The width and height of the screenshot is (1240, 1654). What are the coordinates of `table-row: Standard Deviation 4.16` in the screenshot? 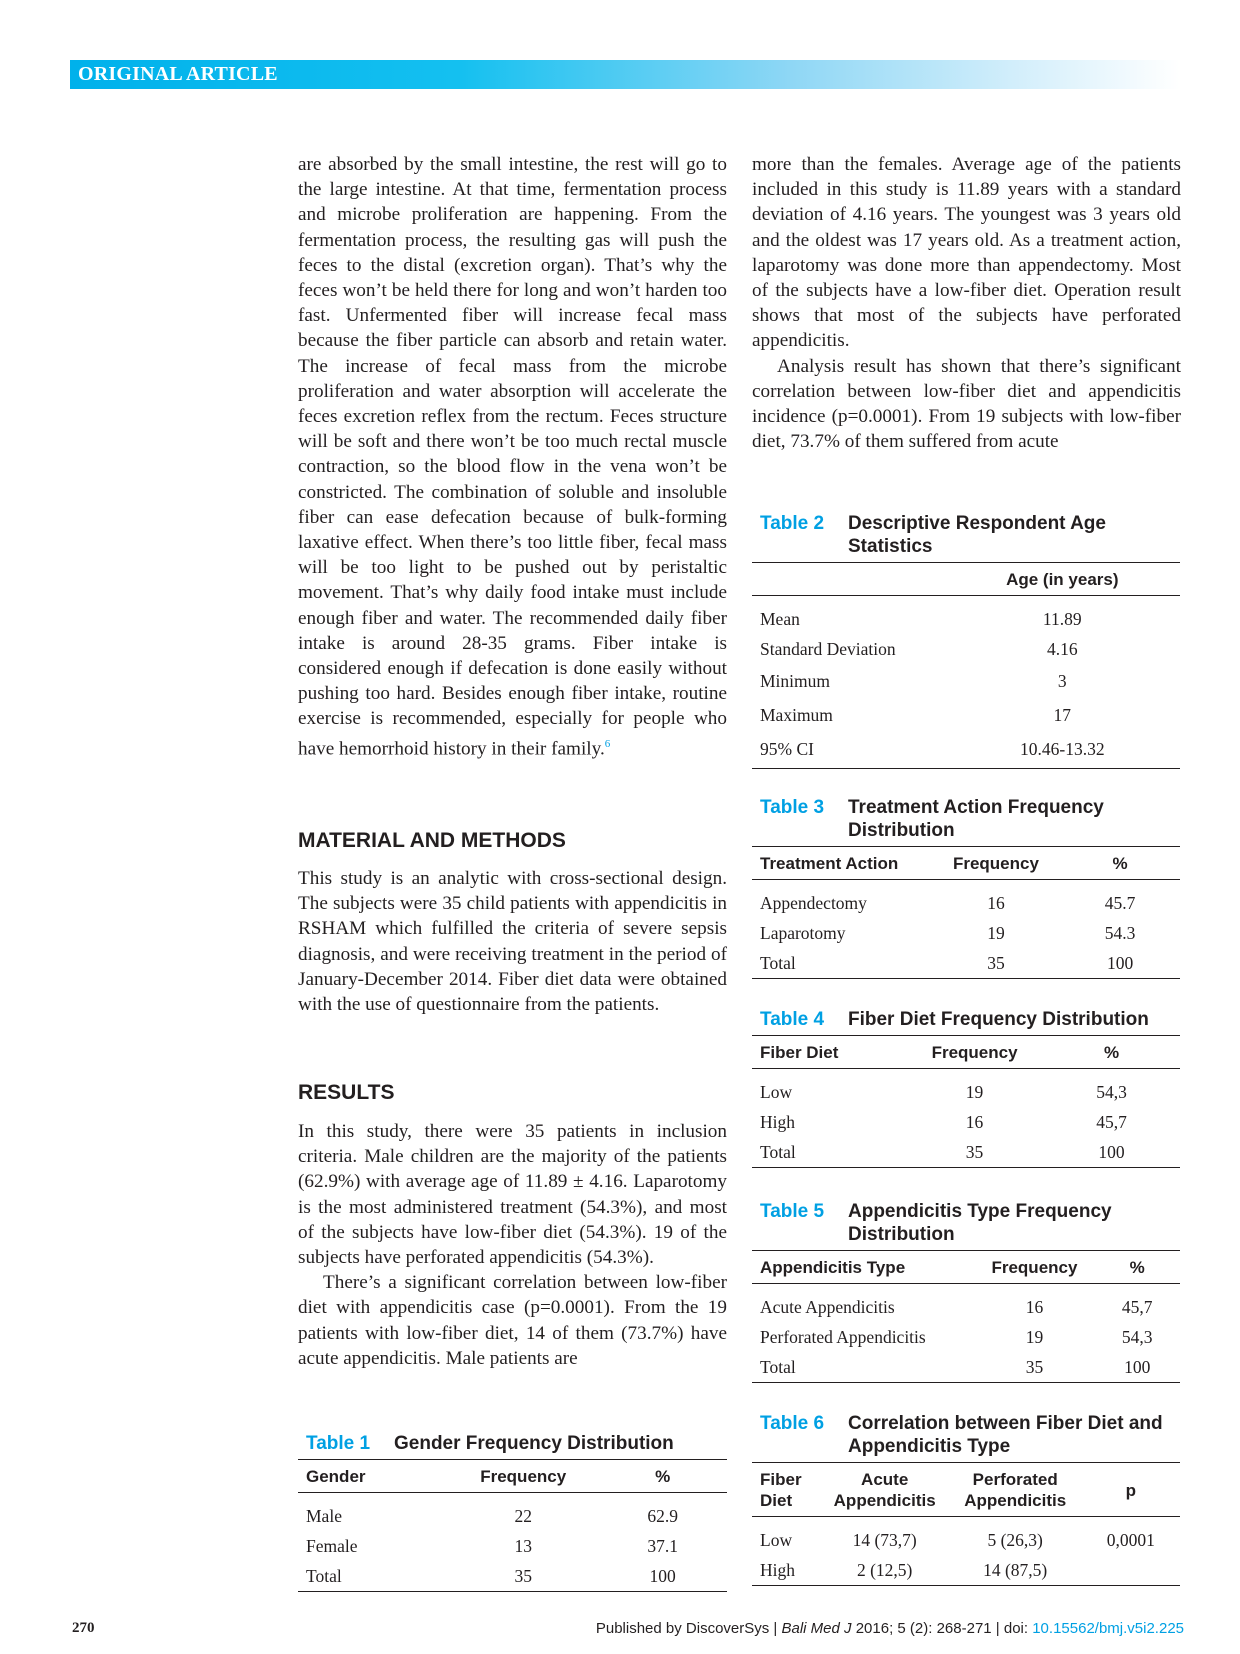 It's located at (966, 649).